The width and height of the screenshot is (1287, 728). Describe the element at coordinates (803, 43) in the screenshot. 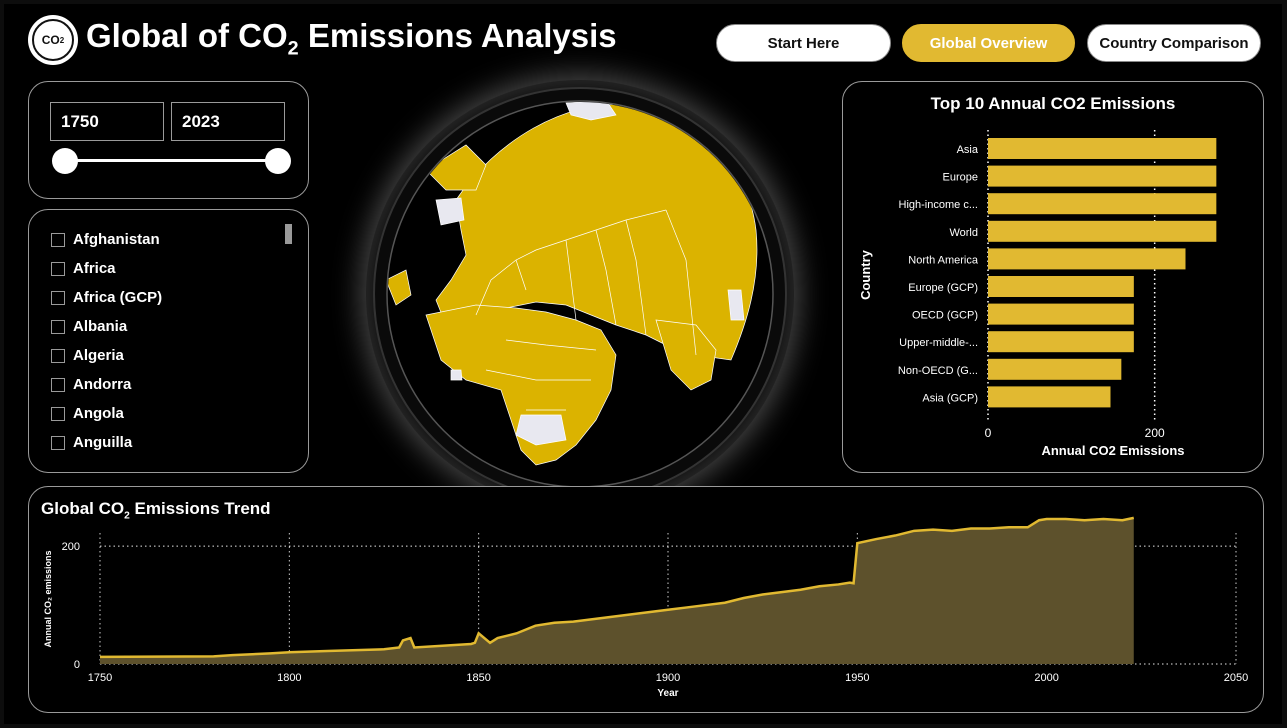

I see `start-here-button: Start Here` at that location.